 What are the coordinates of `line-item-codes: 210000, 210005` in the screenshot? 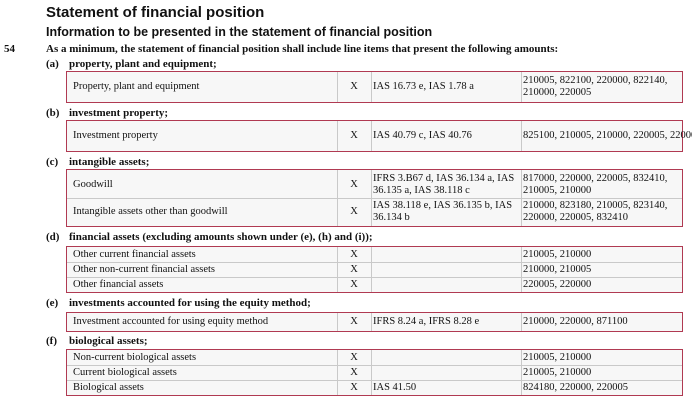 It's located at (557, 269).